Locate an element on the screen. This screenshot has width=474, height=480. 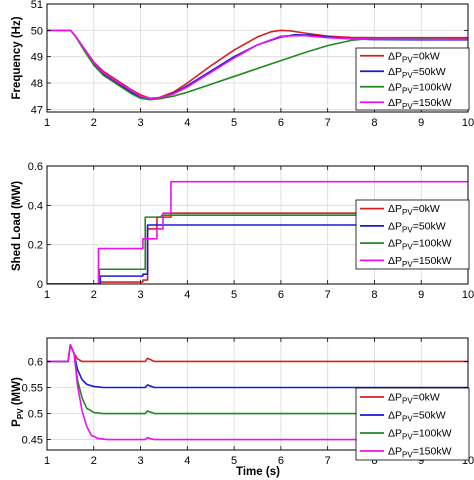
y-tick-label: 47 is located at coordinates (37, 110).